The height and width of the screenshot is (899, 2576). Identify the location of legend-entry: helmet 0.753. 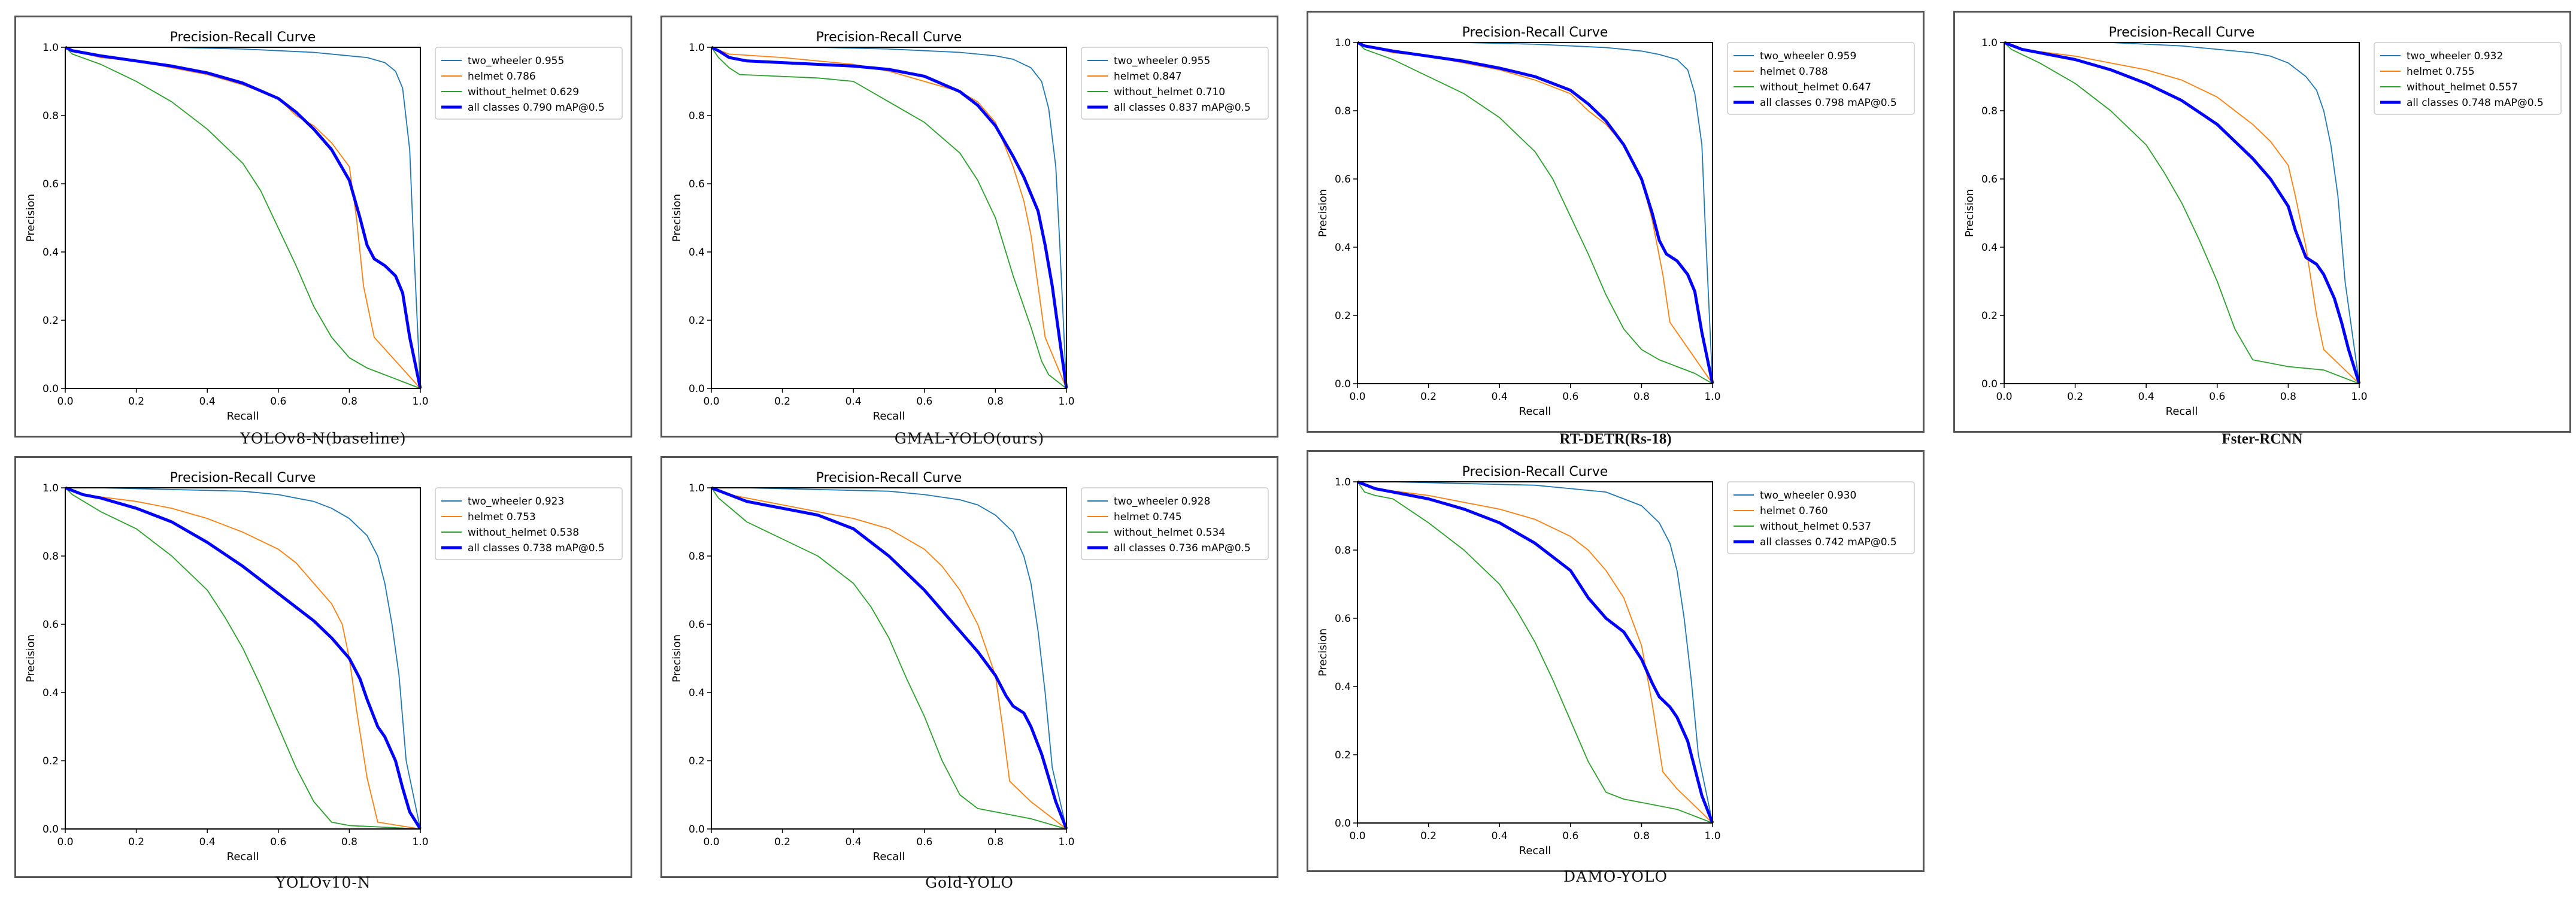
(502, 517).